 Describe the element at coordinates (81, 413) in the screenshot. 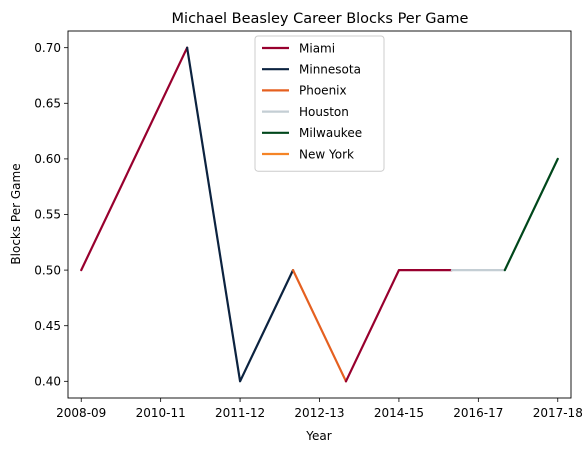

I see `x-tick-label: 2008-09` at that location.